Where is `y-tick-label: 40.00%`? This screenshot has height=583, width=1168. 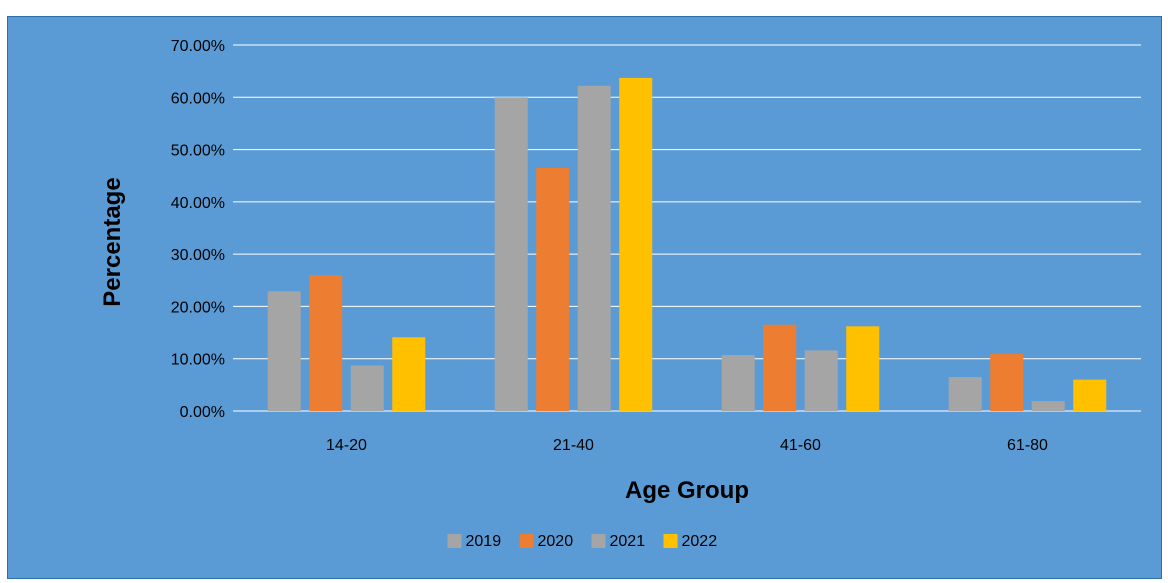
y-tick-label: 40.00% is located at coordinates (198, 203).